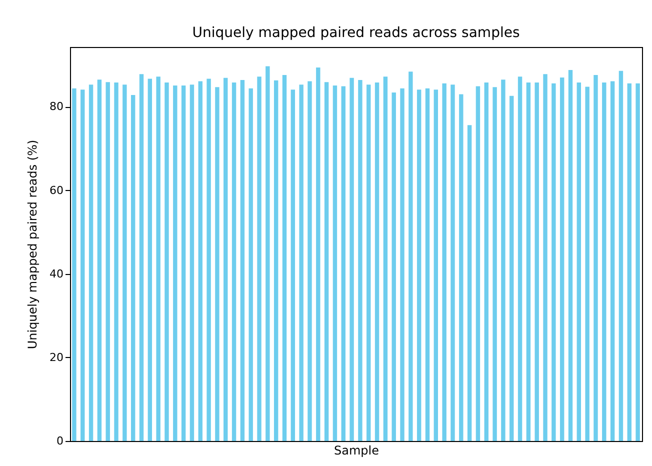 This screenshot has width=652, height=466. What do you see at coordinates (33, 245) in the screenshot?
I see `y-axis-title: Uniquely mapped paired reads (%)` at bounding box center [33, 245].